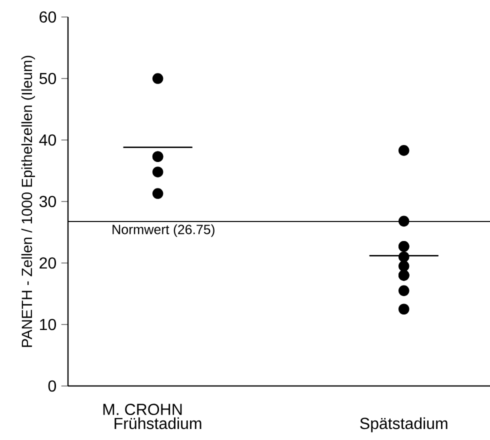 The width and height of the screenshot is (490, 440). I want to click on ref-line-label: Normwert (26.75), so click(163, 230).